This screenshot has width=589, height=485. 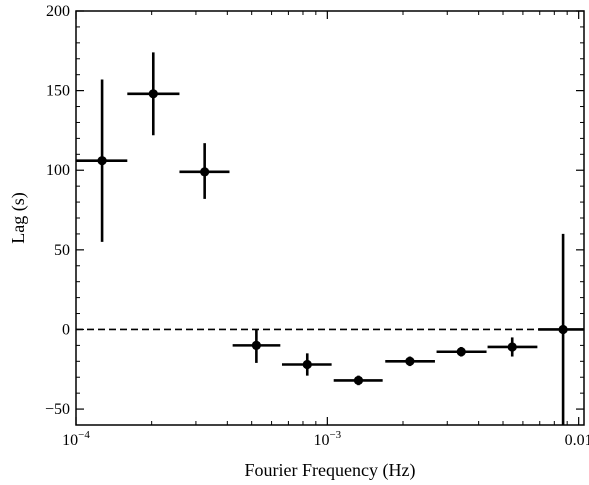 What do you see at coordinates (18, 217) in the screenshot?
I see `y-axis-title: Lag (s)` at bounding box center [18, 217].